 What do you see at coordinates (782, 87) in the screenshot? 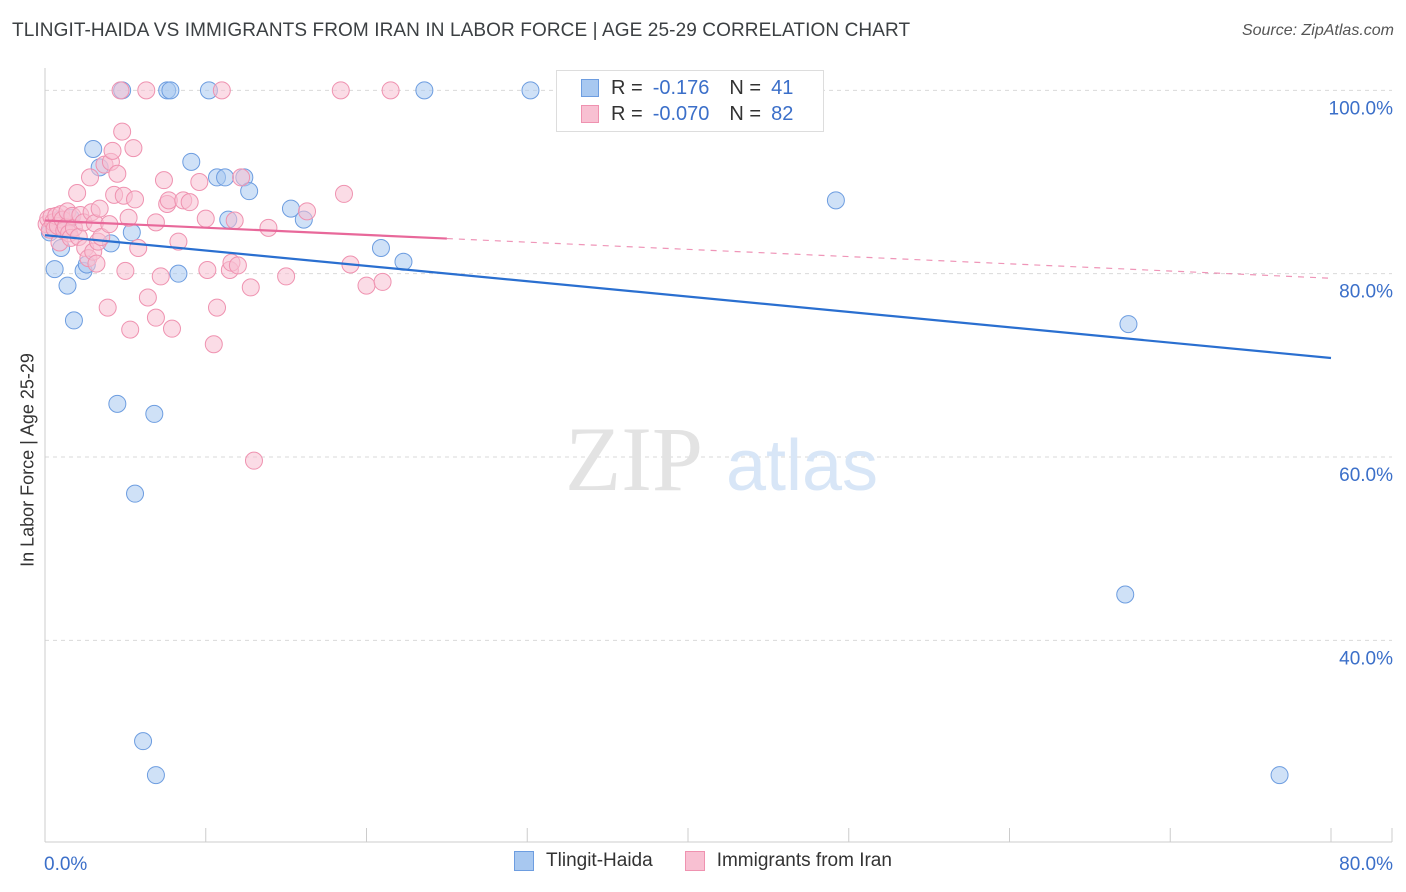
I see `legend-n-value: 41` at bounding box center [782, 87].